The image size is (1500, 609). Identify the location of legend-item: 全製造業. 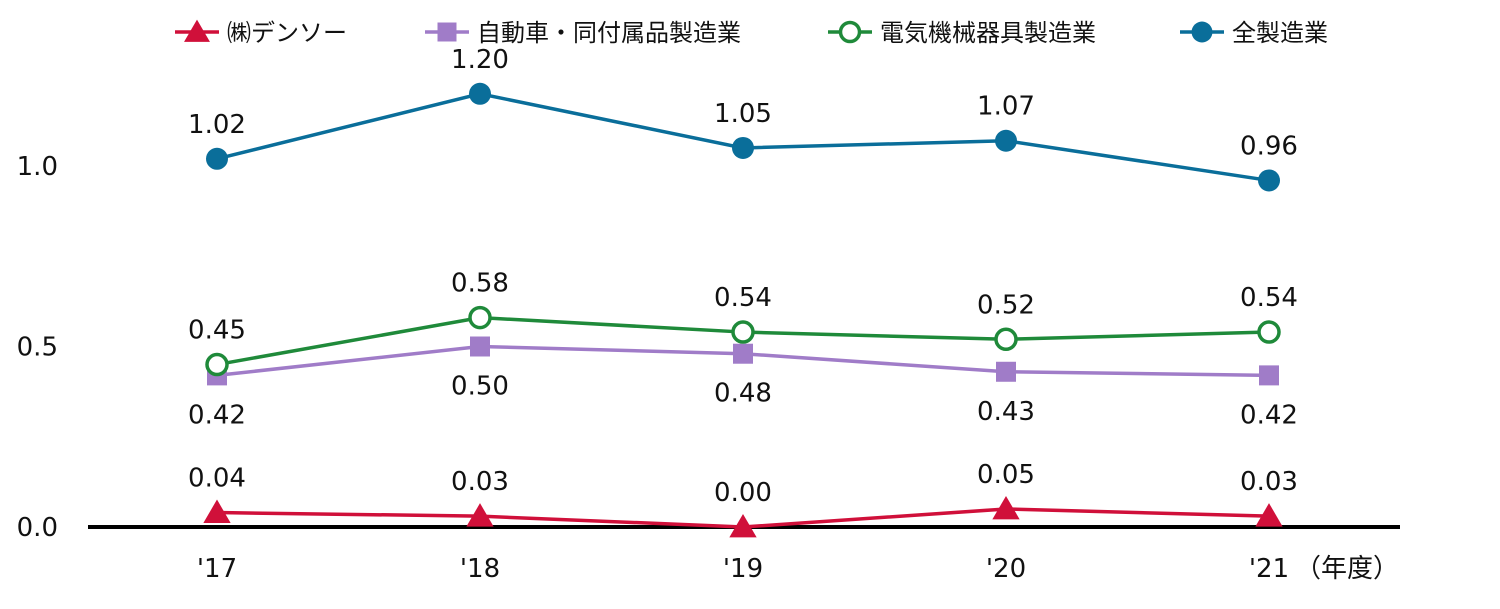
(1254, 33).